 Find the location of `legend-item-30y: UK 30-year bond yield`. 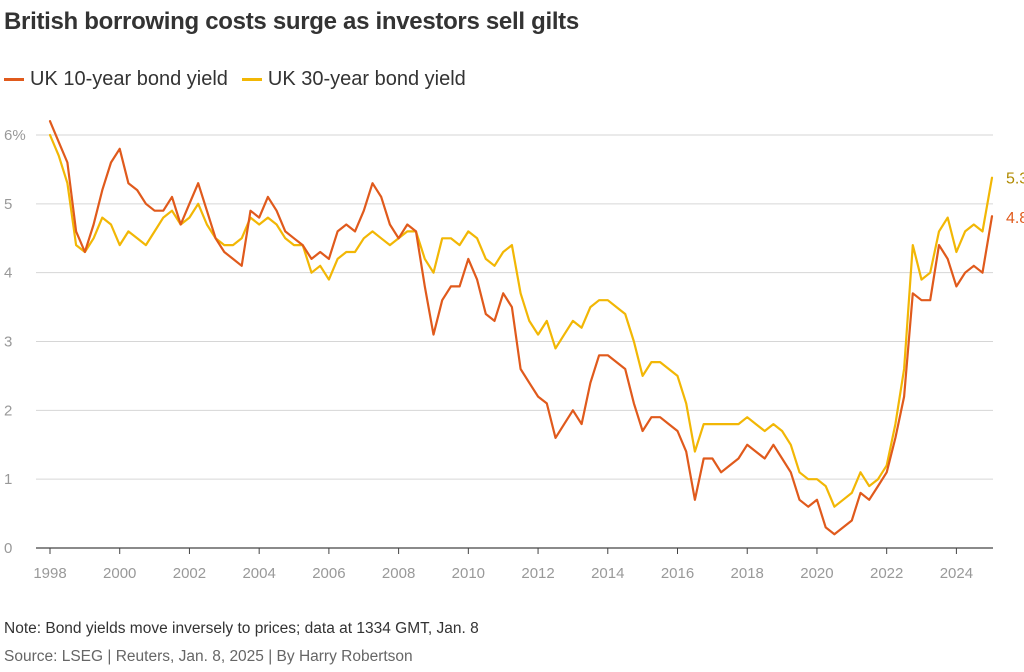

legend-item-30y: UK 30-year bond yield is located at coordinates (353, 79).